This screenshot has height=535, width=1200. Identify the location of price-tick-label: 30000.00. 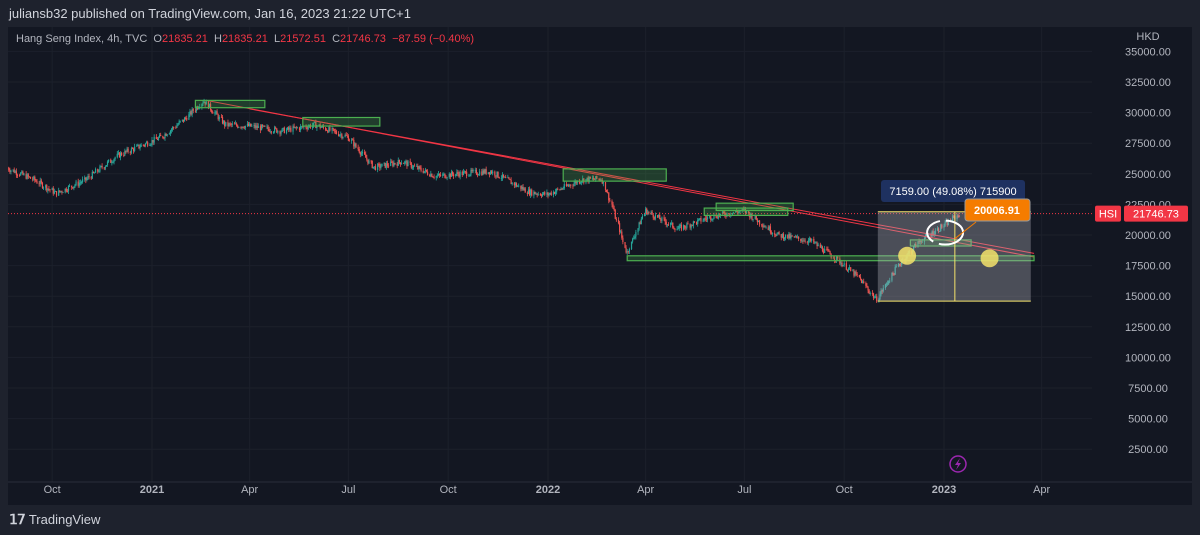
(1148, 114).